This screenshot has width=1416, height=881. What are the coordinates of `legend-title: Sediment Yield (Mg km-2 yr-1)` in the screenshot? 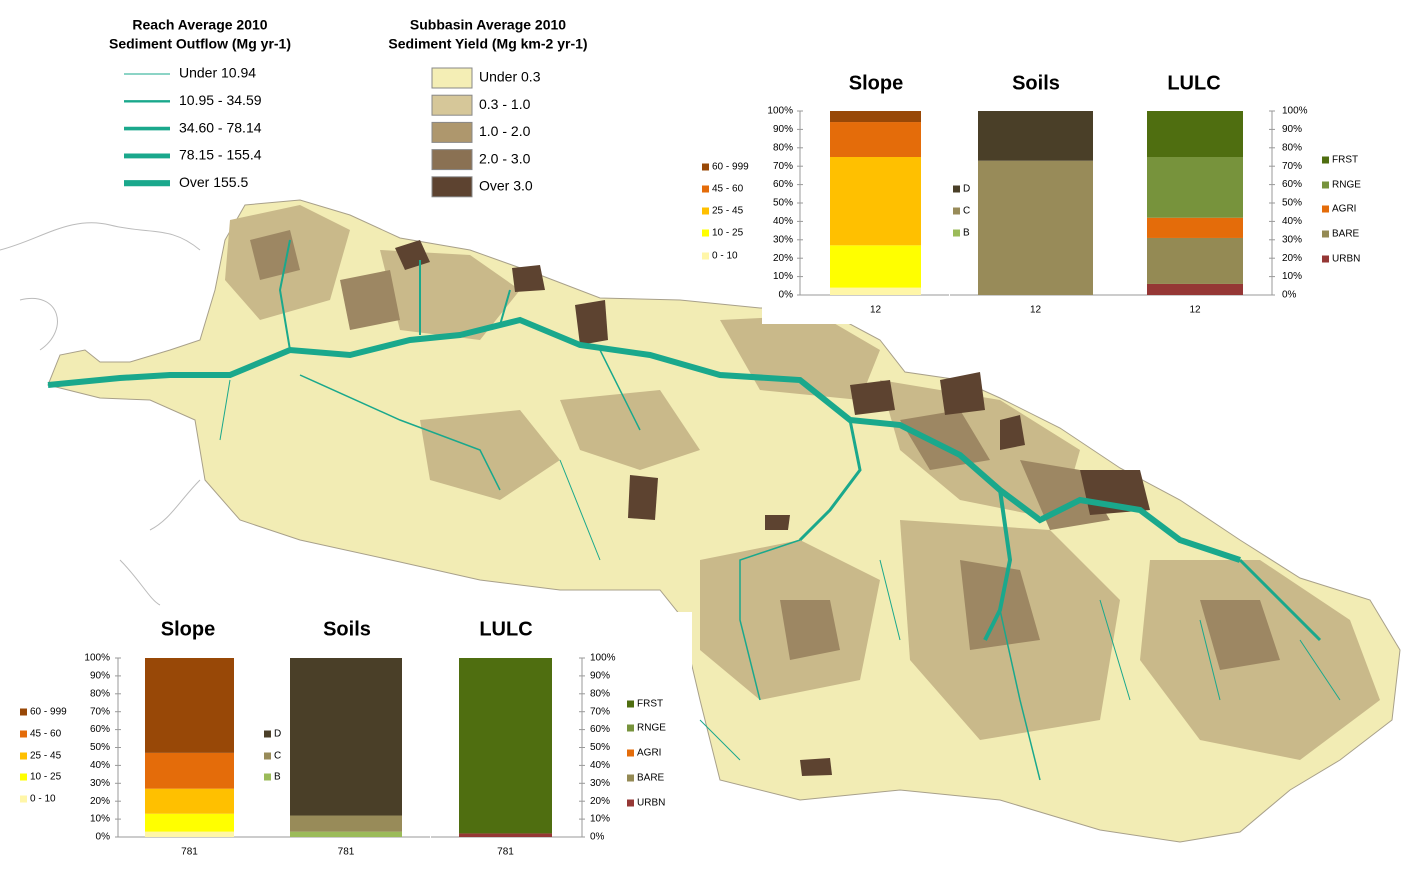 It's located at (487, 44).